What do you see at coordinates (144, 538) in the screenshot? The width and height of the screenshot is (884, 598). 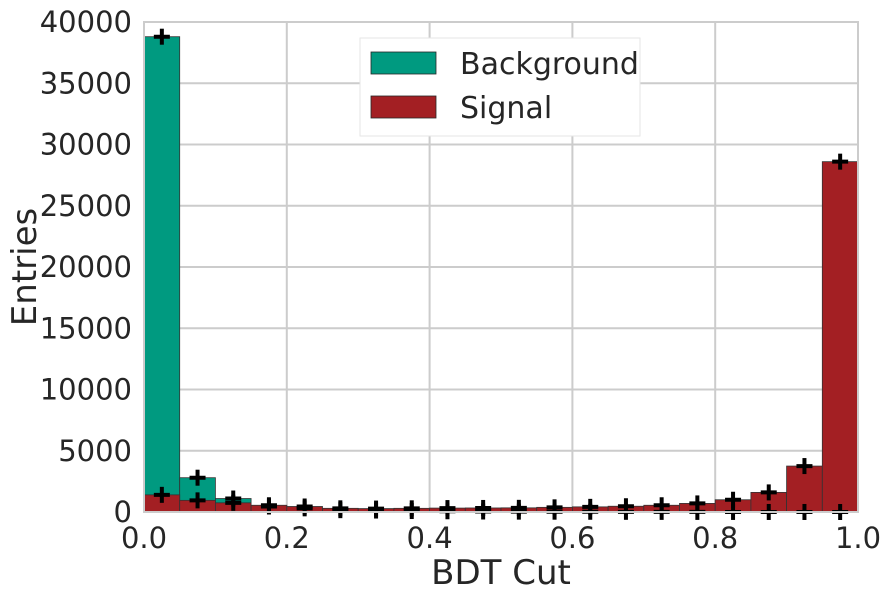 I see `x-tick-label: 0.0` at bounding box center [144, 538].